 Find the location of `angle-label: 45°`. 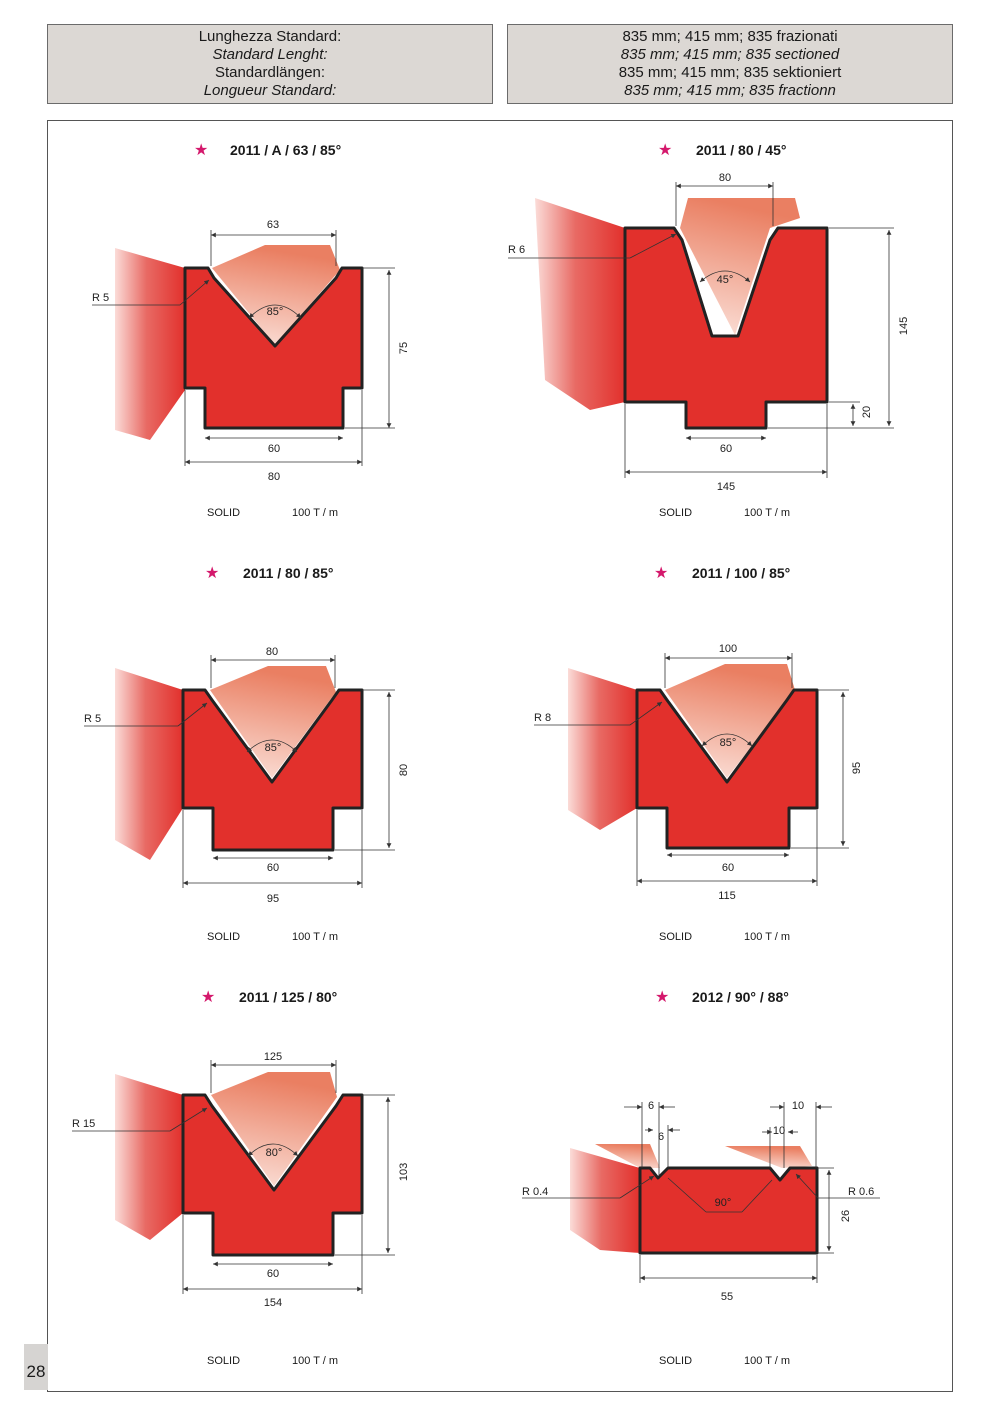

angle-label: 45° is located at coordinates (725, 280).